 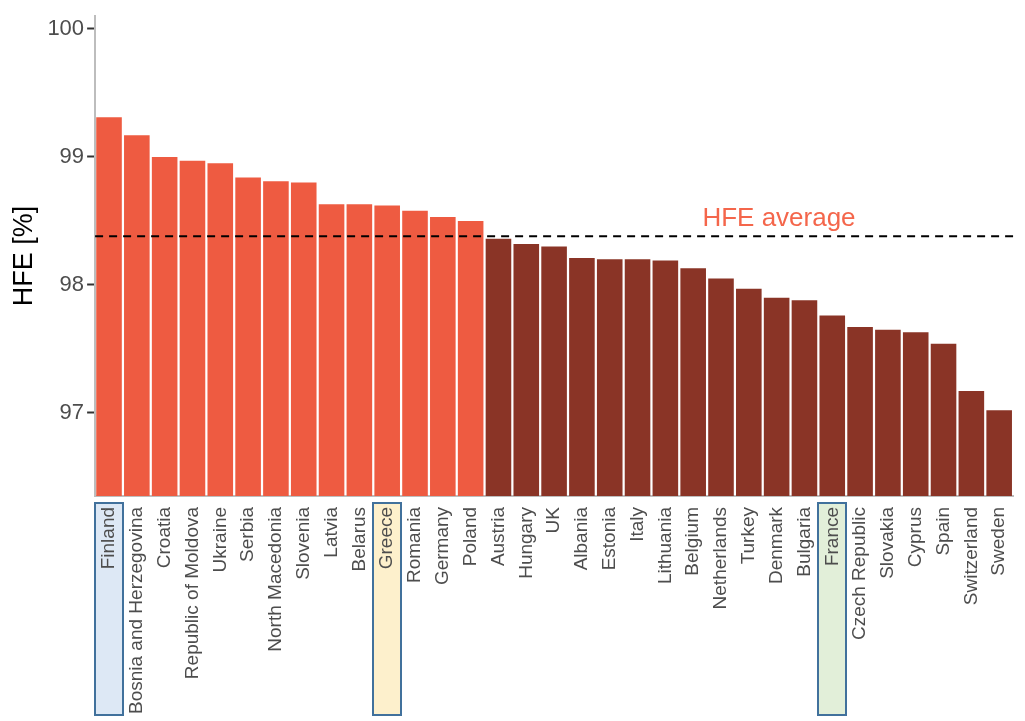 What do you see at coordinates (66, 28) in the screenshot?
I see `y-tick-label: 100` at bounding box center [66, 28].